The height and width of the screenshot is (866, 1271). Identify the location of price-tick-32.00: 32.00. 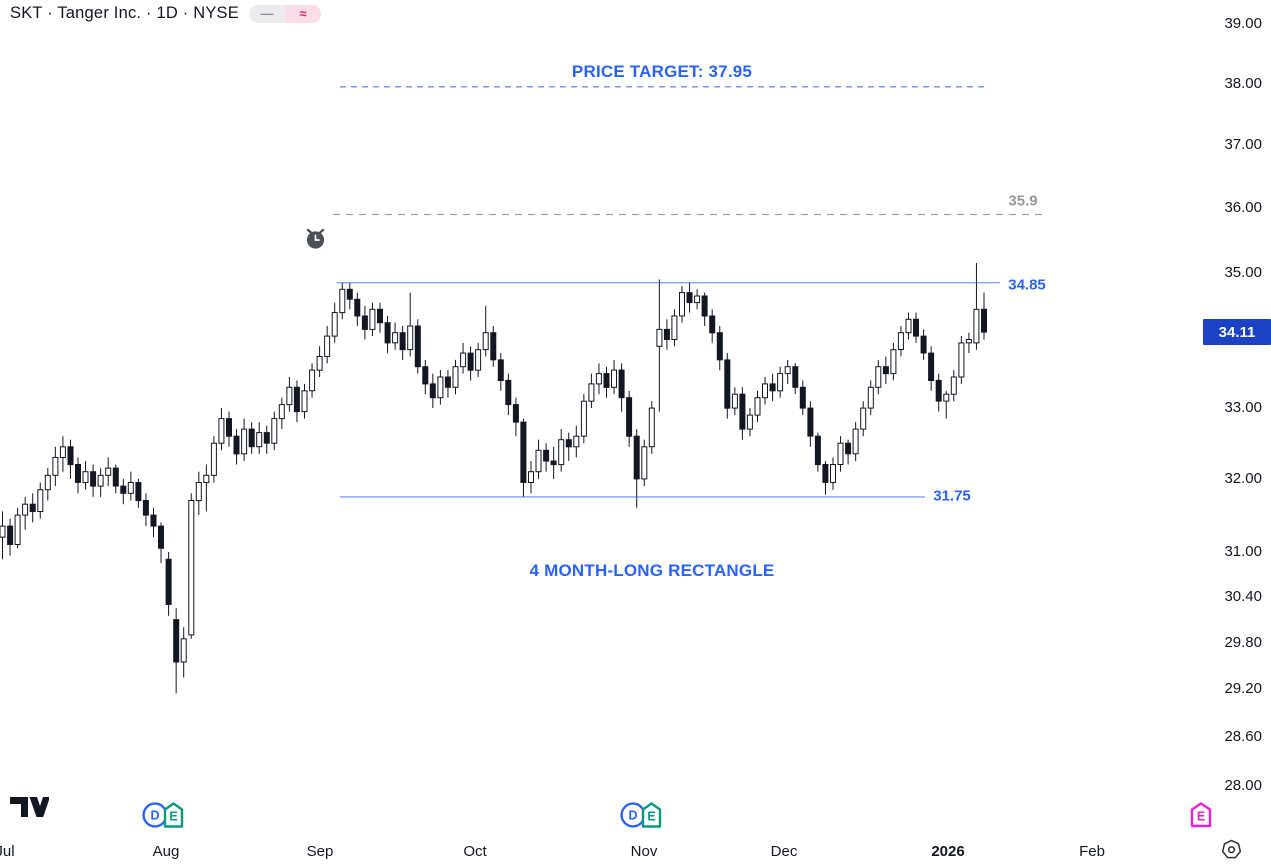
(1243, 478).